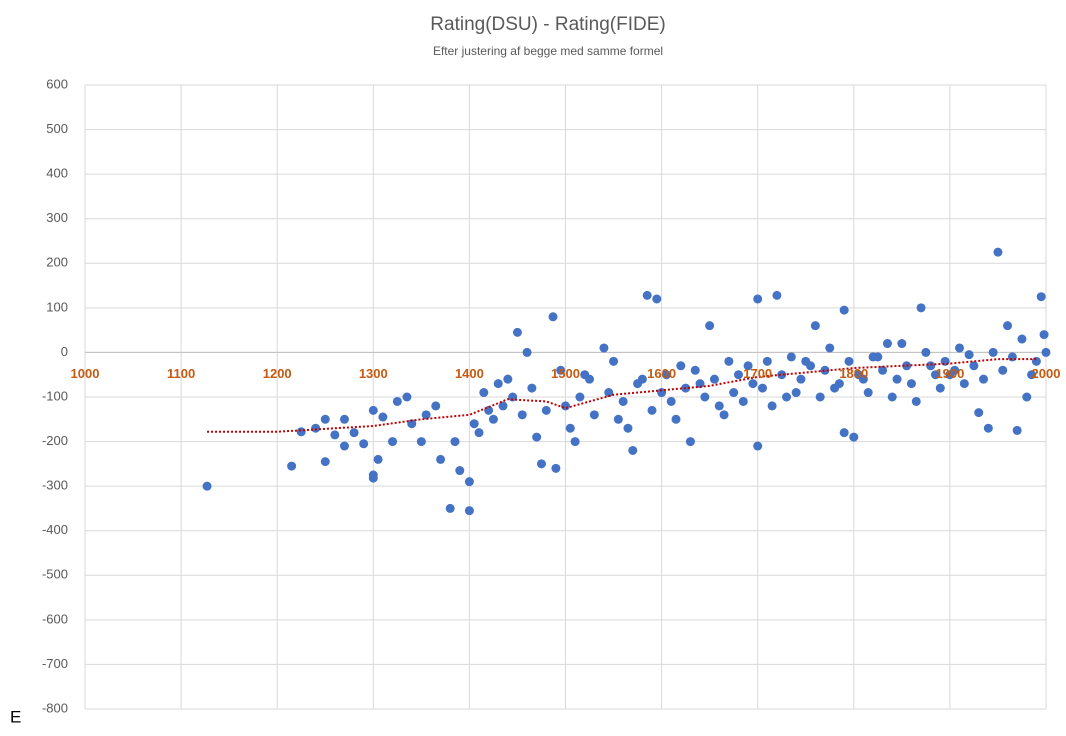 The image size is (1066, 736). I want to click on x-tick-label: 1800, so click(853, 373).